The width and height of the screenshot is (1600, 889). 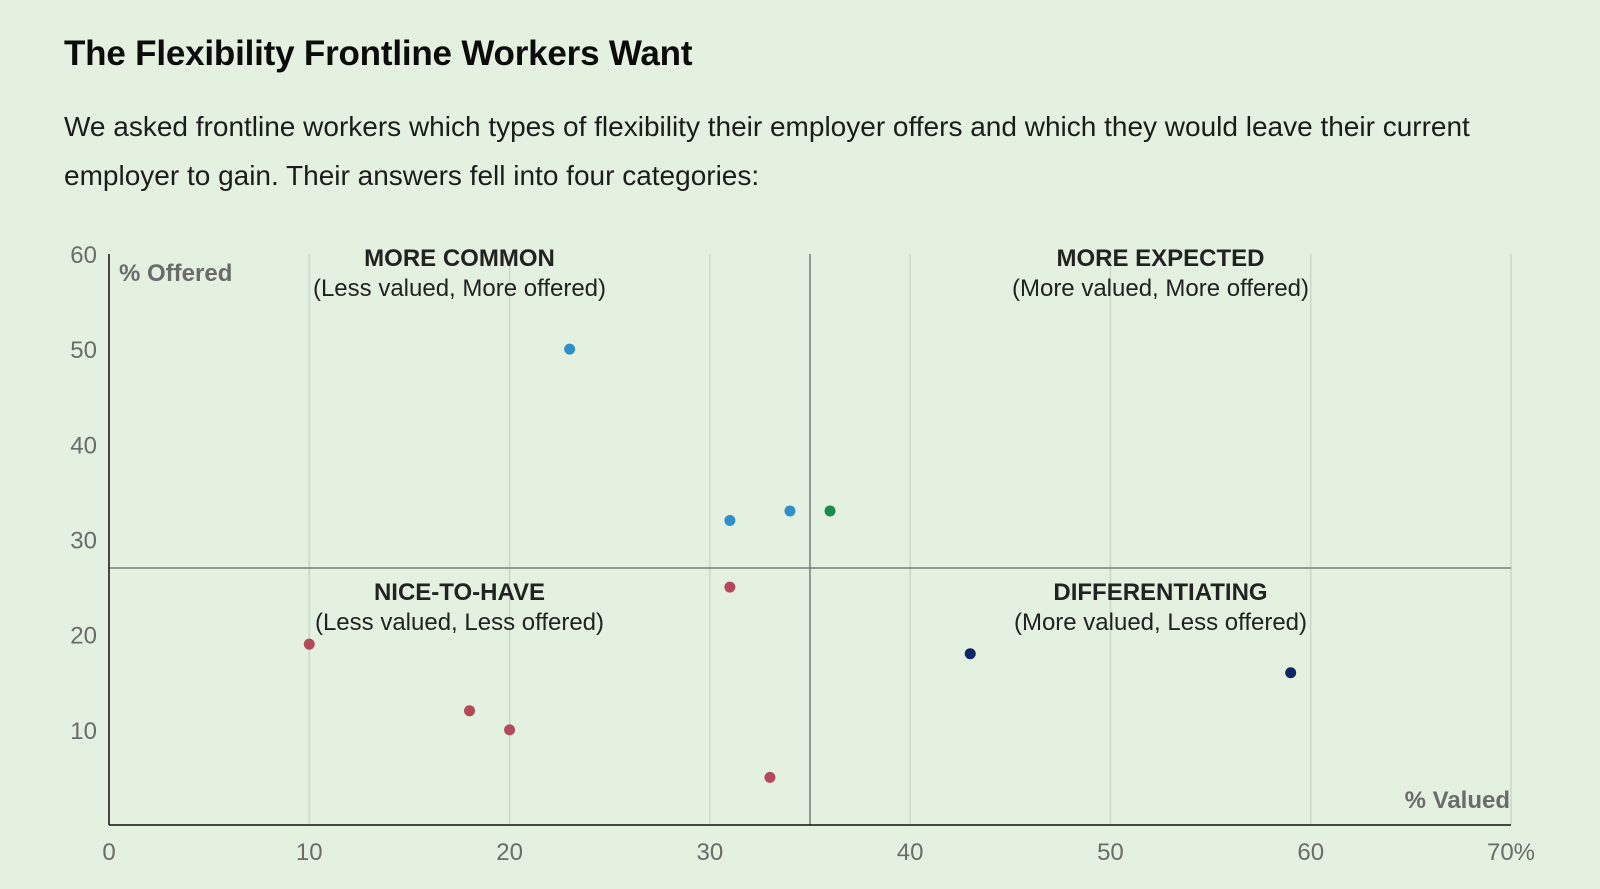 What do you see at coordinates (1160, 288) in the screenshot?
I see `quadrant-subtitle: (More valued, More offered)` at bounding box center [1160, 288].